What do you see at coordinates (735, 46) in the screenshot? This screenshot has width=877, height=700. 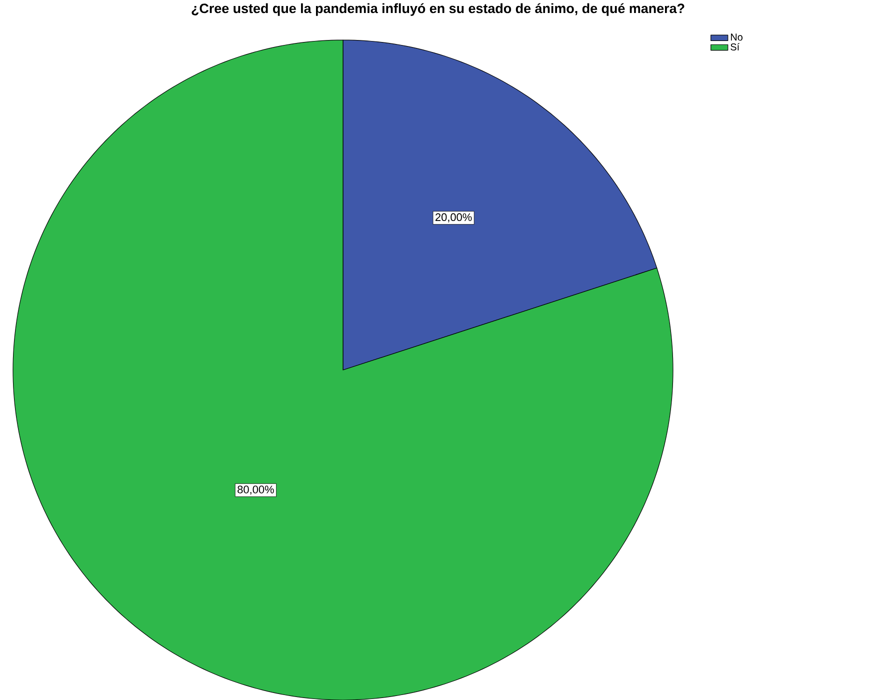 I see `legend-label: Sí` at bounding box center [735, 46].